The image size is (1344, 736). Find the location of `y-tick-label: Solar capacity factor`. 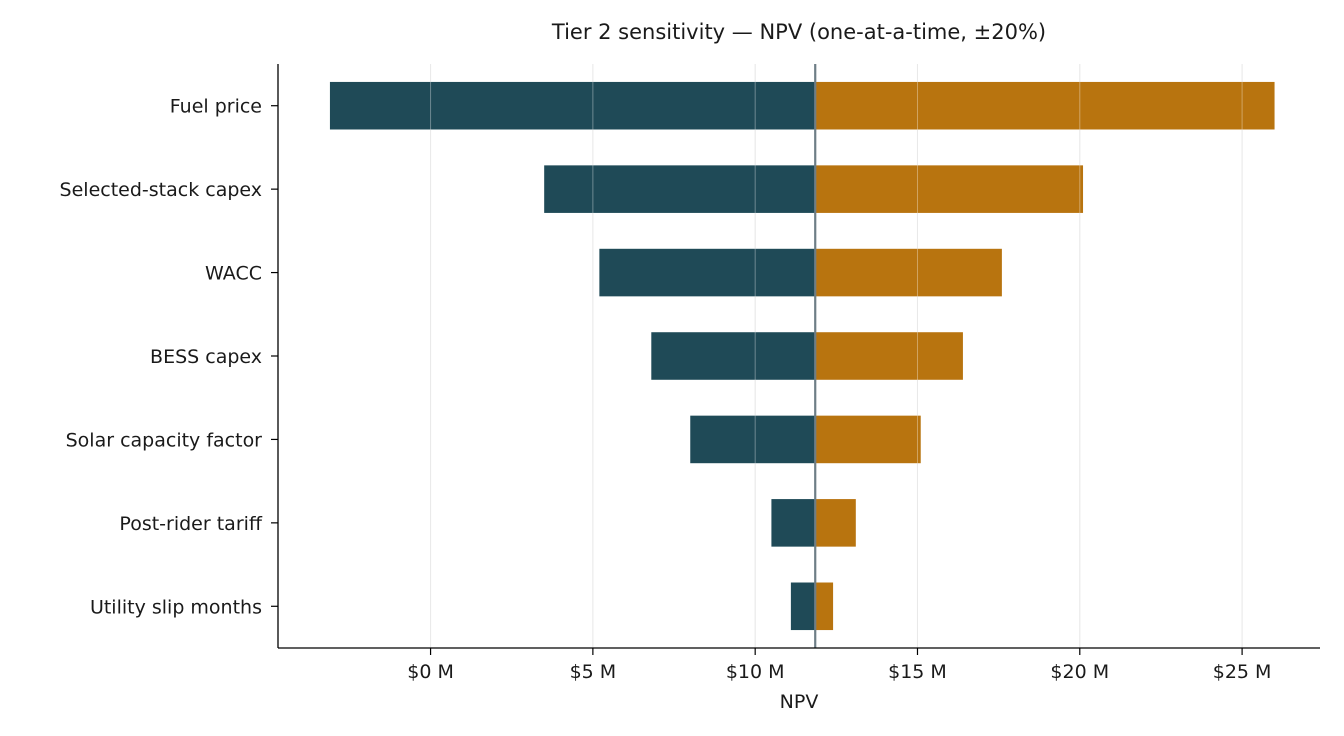

y-tick-label: Solar capacity factor is located at coordinates (164, 440).